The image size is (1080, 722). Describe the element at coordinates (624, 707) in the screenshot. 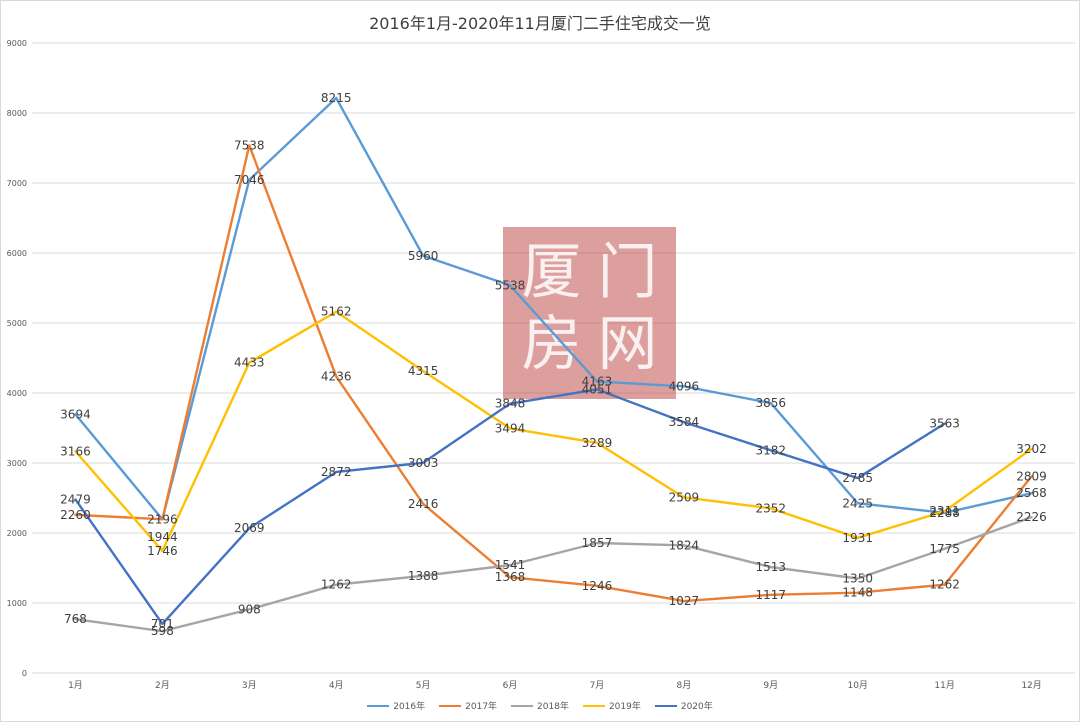

I see `legend-label: 2019年` at that location.